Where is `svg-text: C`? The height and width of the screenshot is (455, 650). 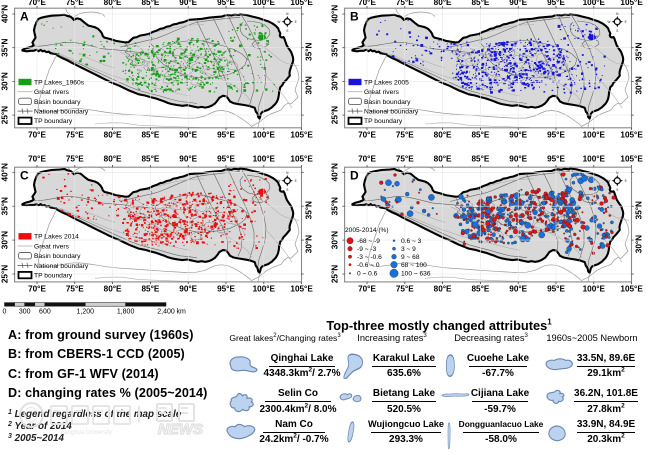
svg-text: C is located at coordinates (24, 176).